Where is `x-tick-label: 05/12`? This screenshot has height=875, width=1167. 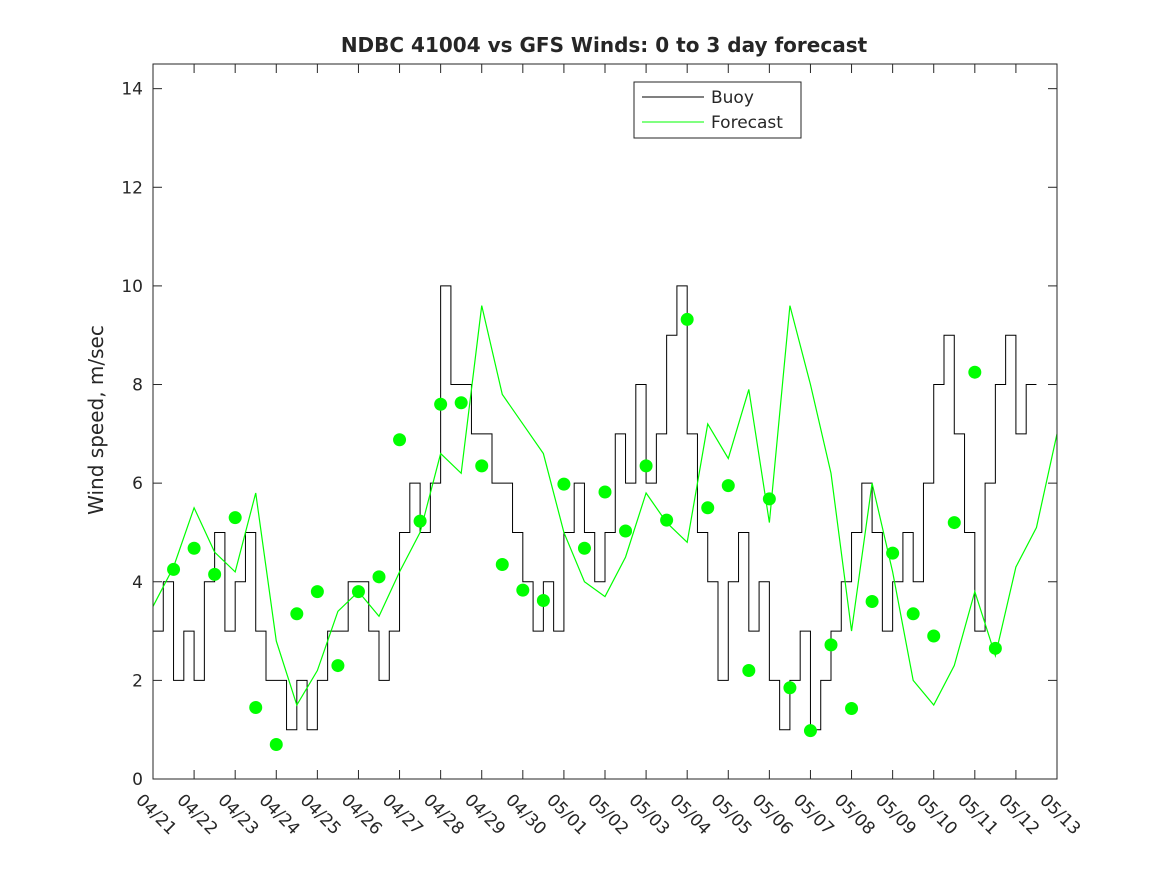
x-tick-label: 05/12 is located at coordinates (1018, 814).